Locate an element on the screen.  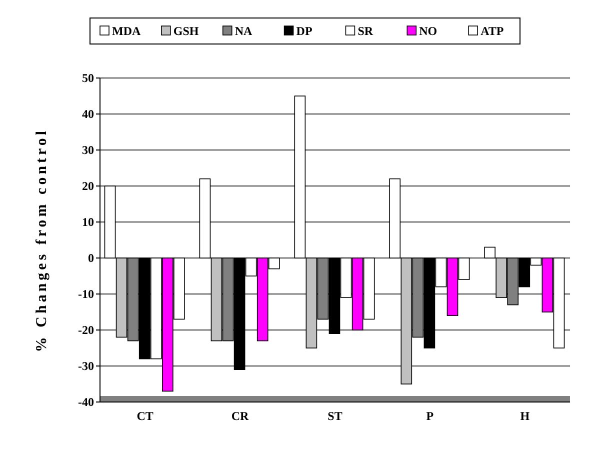
legend-label: SR is located at coordinates (366, 31).